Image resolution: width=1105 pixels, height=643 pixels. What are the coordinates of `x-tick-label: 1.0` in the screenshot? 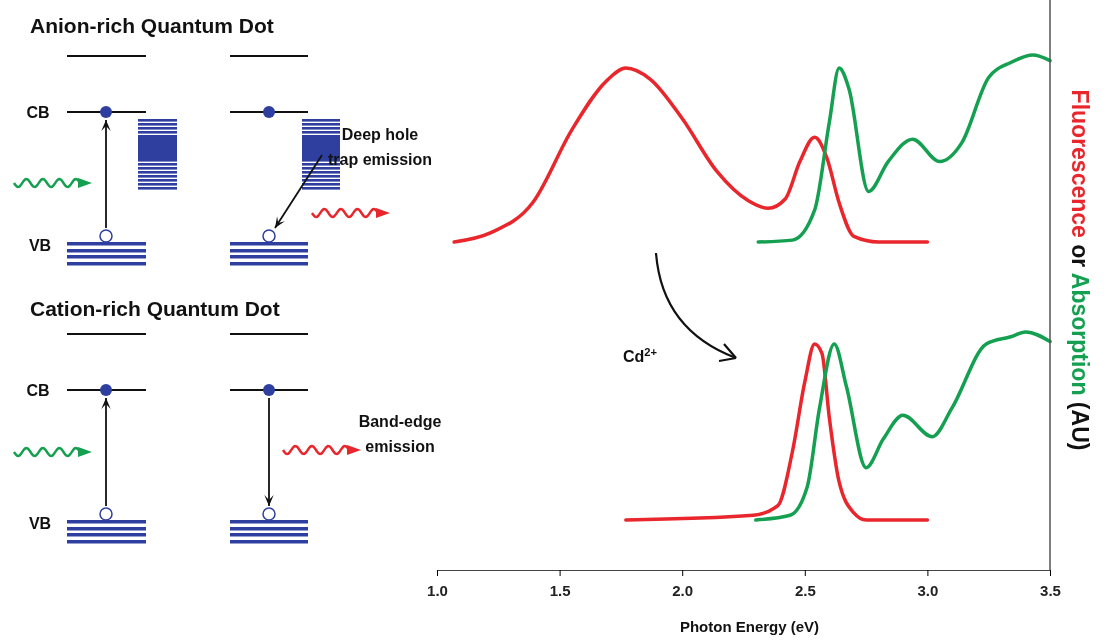 It's located at (437, 590).